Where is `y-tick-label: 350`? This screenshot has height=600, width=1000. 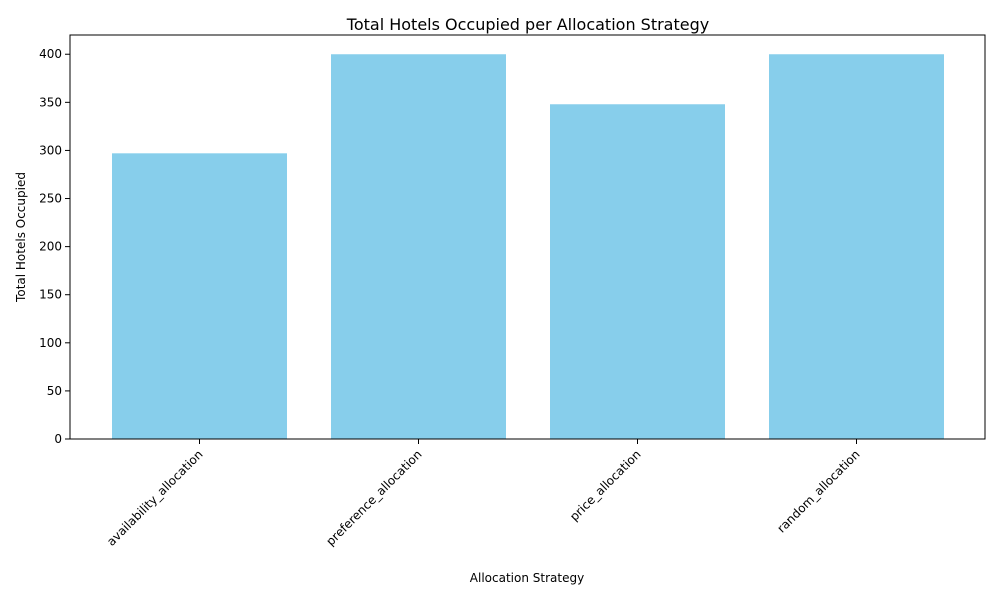 y-tick-label: 350 is located at coordinates (50, 102).